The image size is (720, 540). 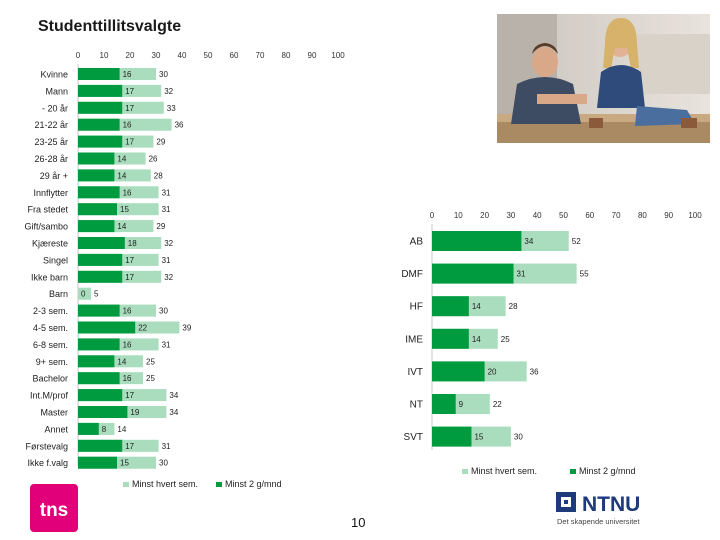 What do you see at coordinates (573, 471) in the screenshot?
I see `legend-swatch-minst-2-g-mnd` at bounding box center [573, 471].